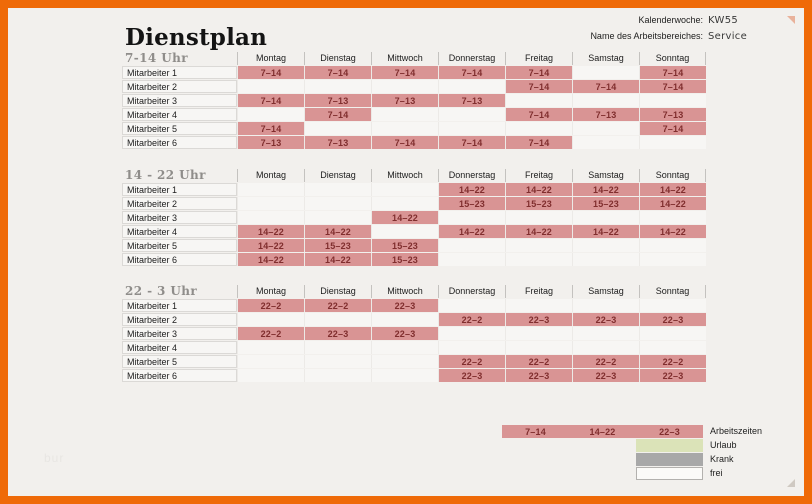  Describe the element at coordinates (716, 473) in the screenshot. I see `legend-label: frei` at that location.